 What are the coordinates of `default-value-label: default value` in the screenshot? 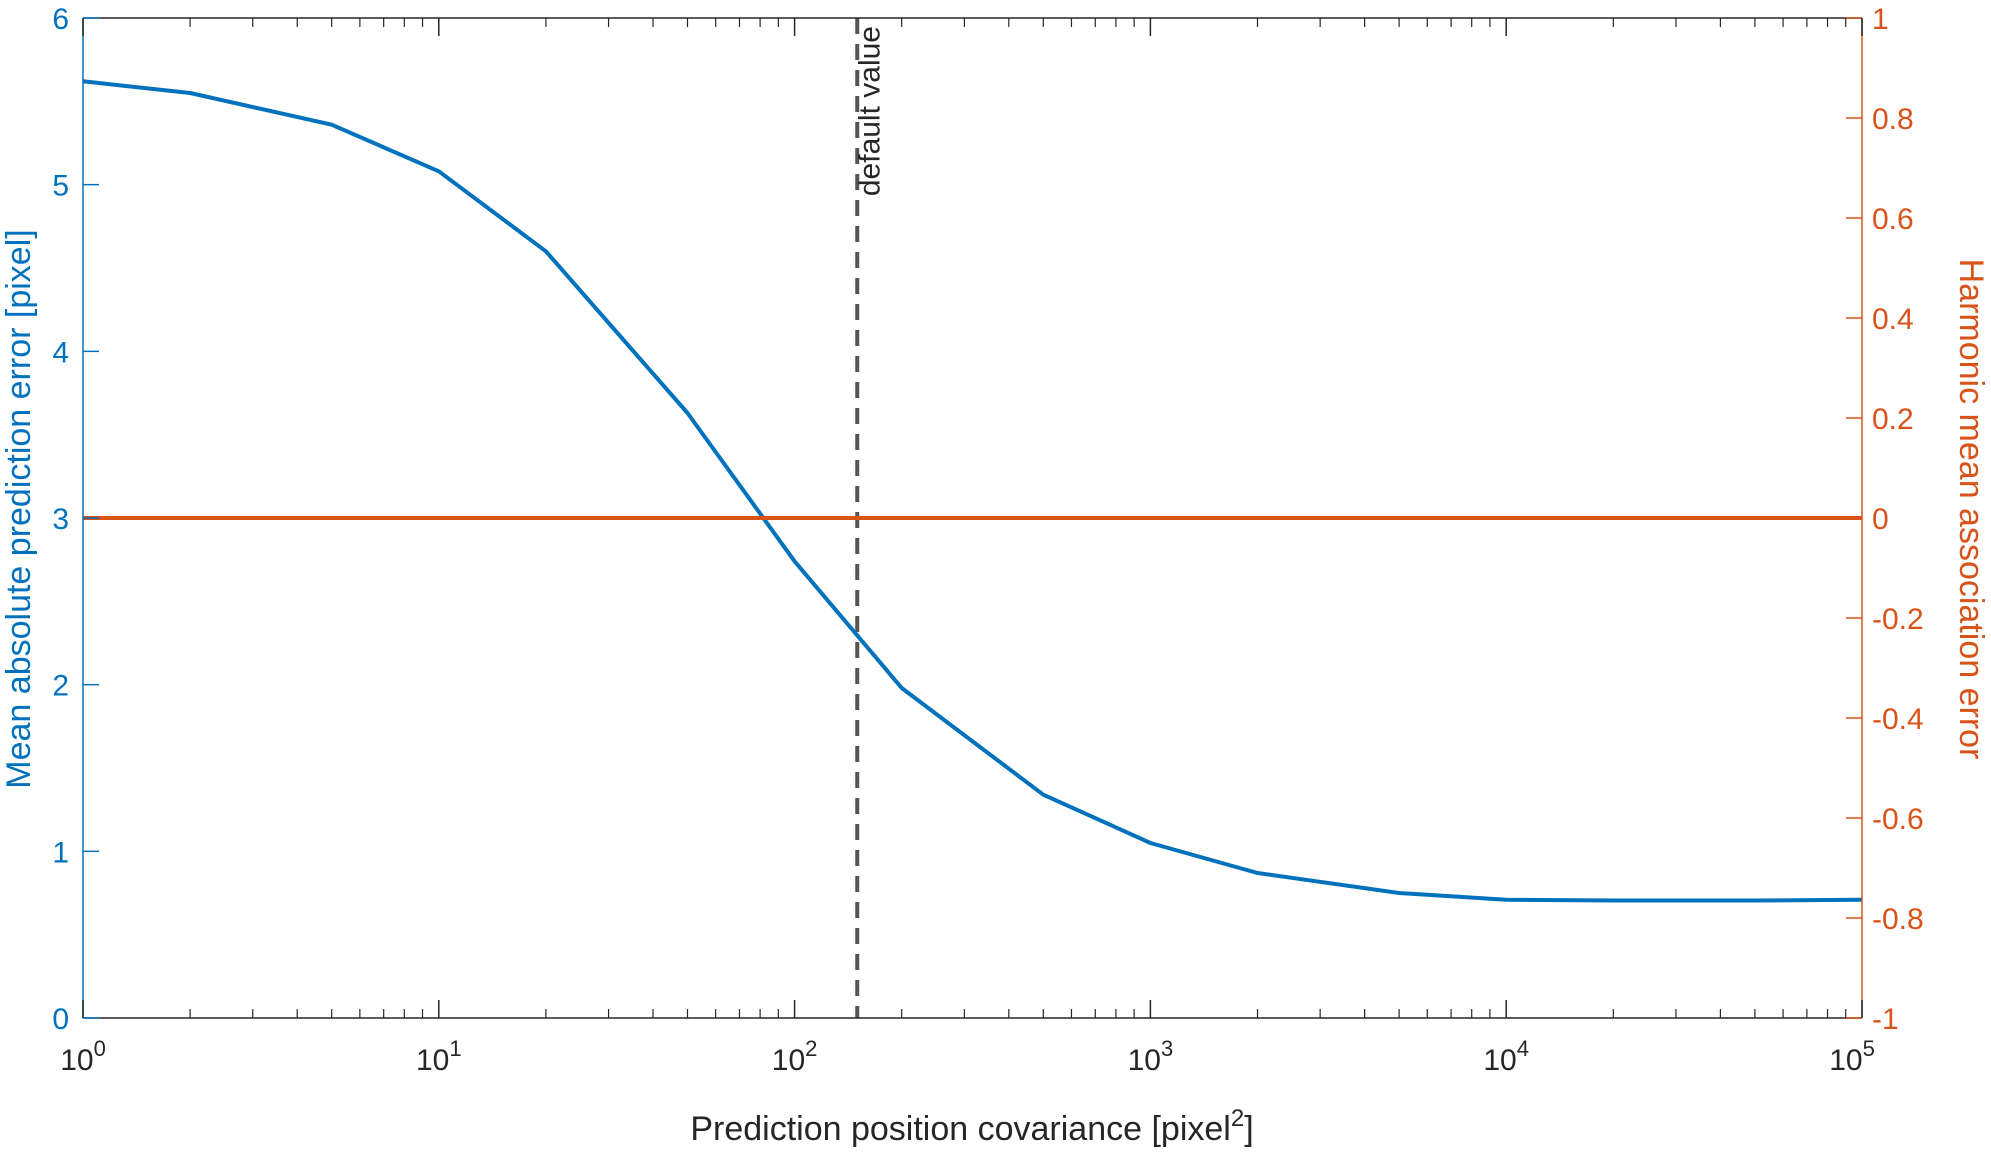 It's located at (869, 111).